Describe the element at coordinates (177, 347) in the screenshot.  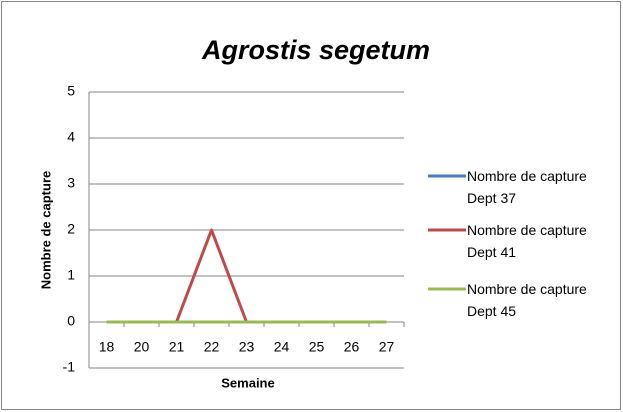
I see `x-tick-label: 21` at that location.